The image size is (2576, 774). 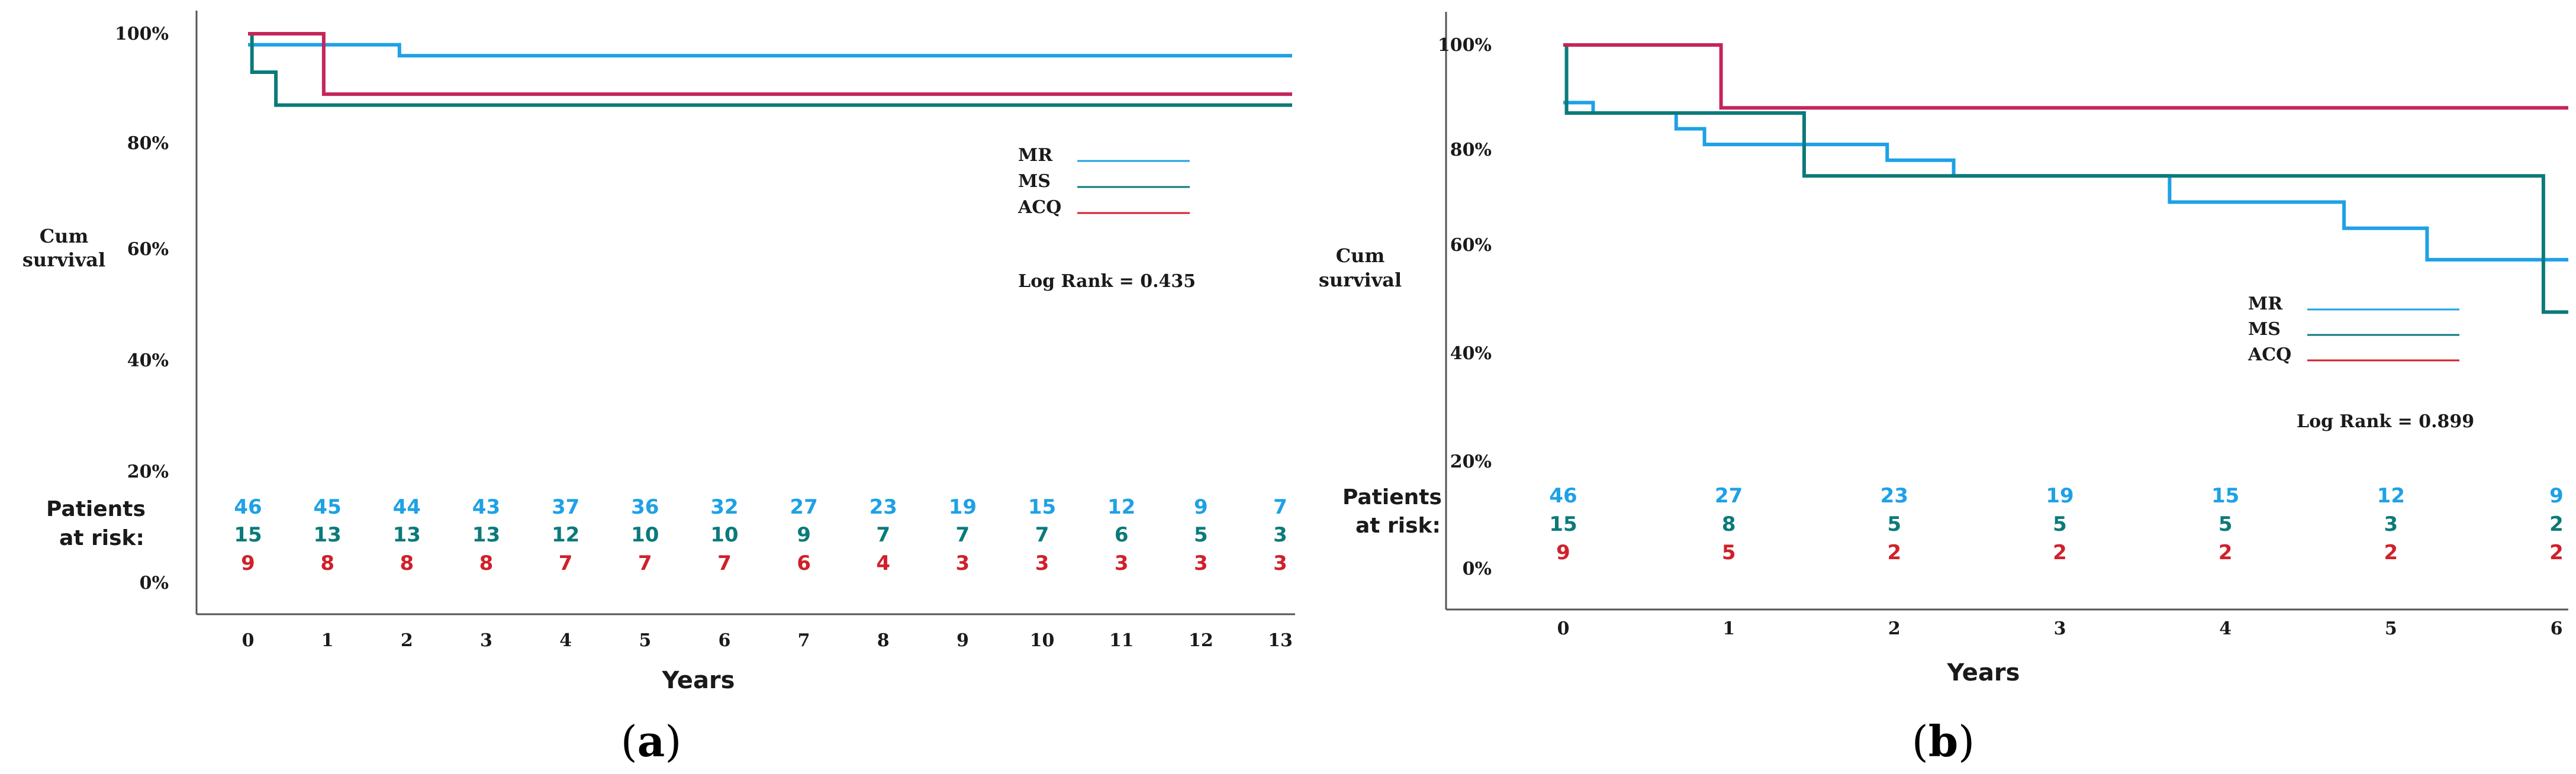 I want to click on risk-count-acq: 6, so click(x=804, y=563).